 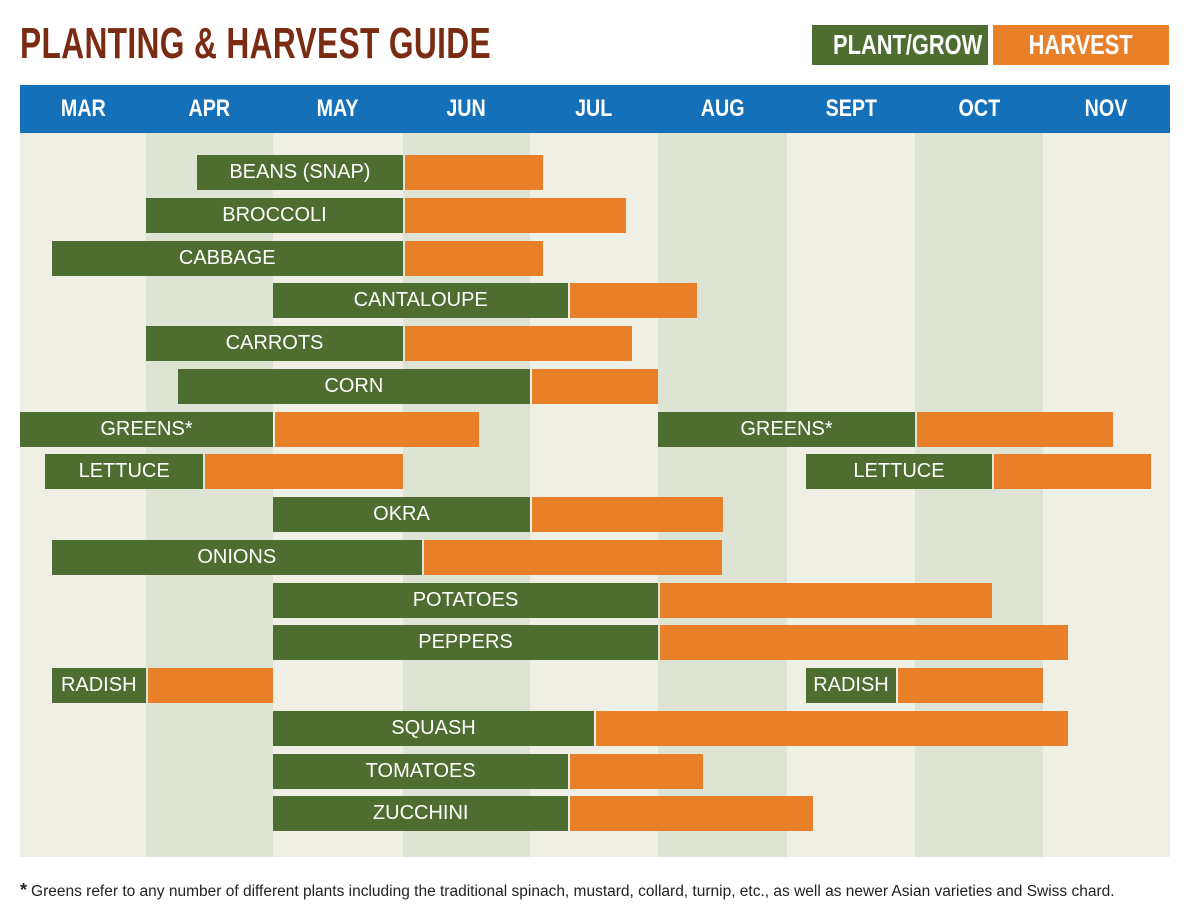 What do you see at coordinates (979, 495) in the screenshot?
I see `month-band-oct` at bounding box center [979, 495].